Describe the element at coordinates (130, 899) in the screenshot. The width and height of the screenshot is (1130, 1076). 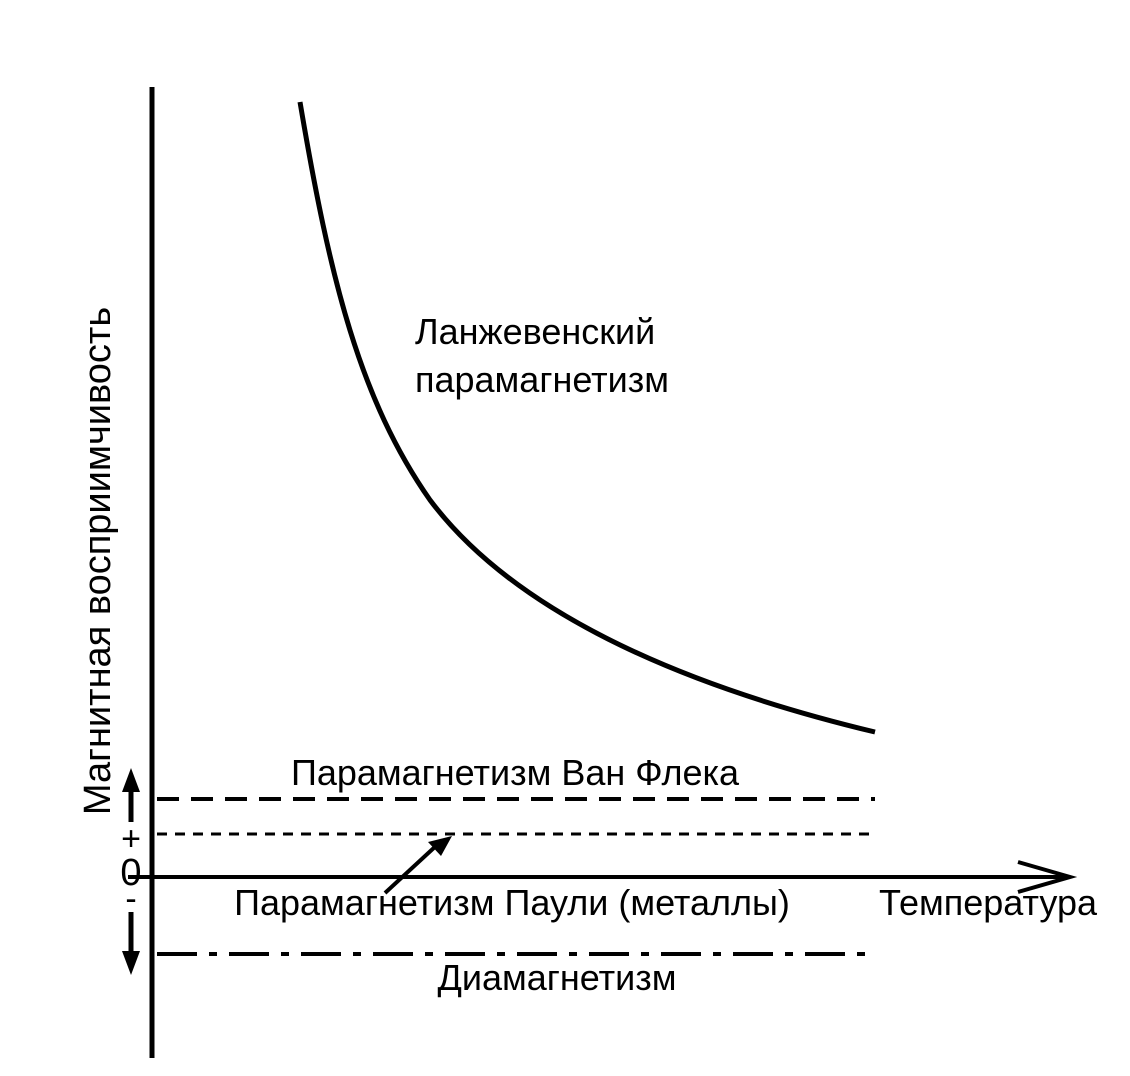
I see `minus-sign: -` at that location.